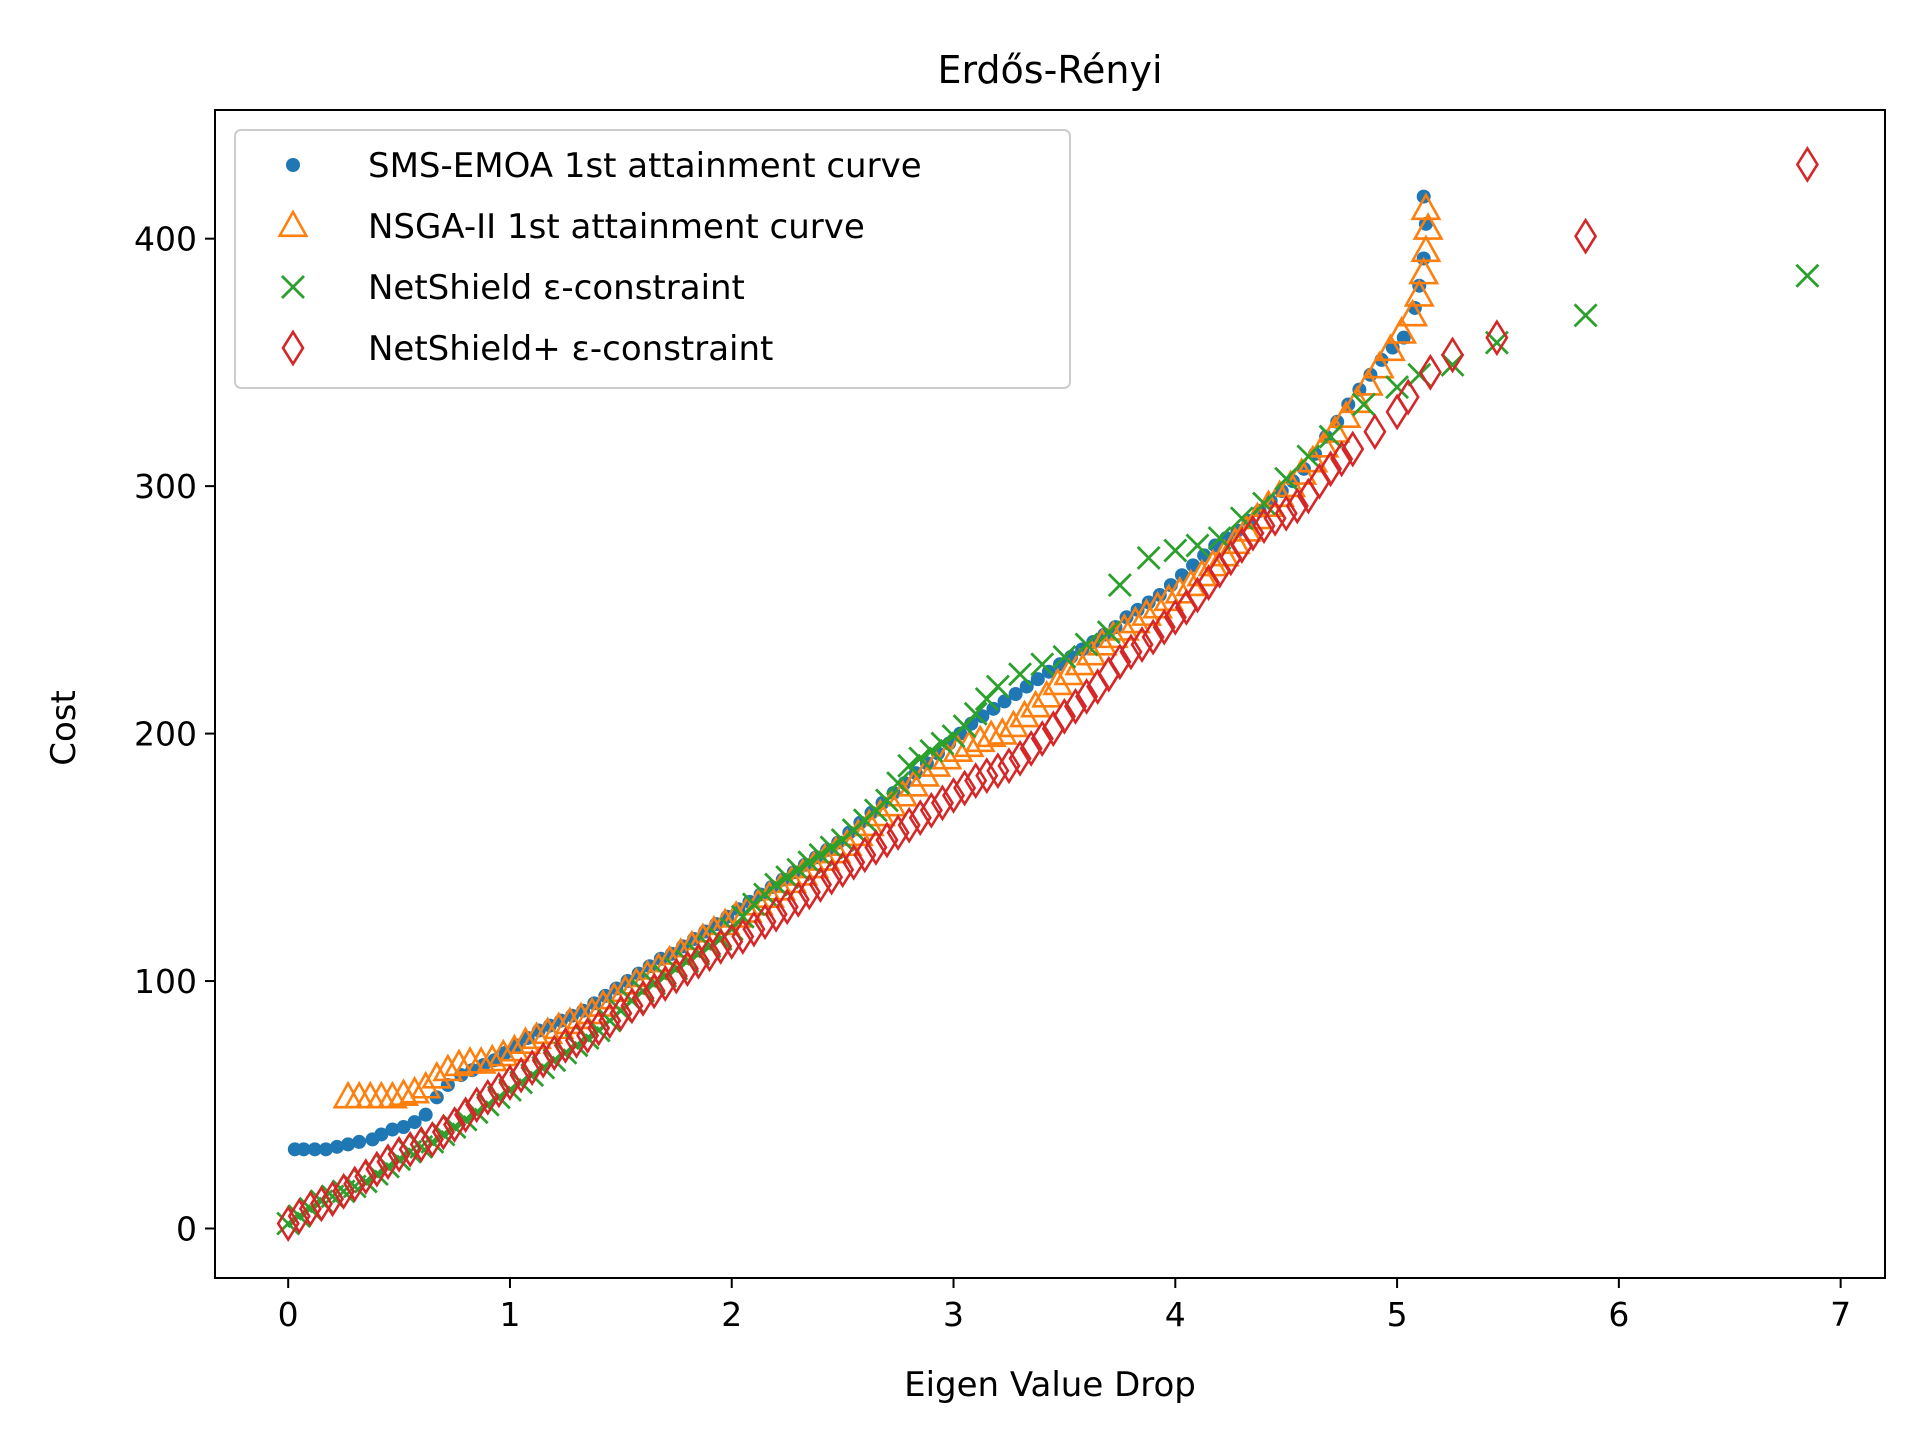 The height and width of the screenshot is (1444, 1920). What do you see at coordinates (509, 1314) in the screenshot?
I see `x-tick-label: 1` at bounding box center [509, 1314].